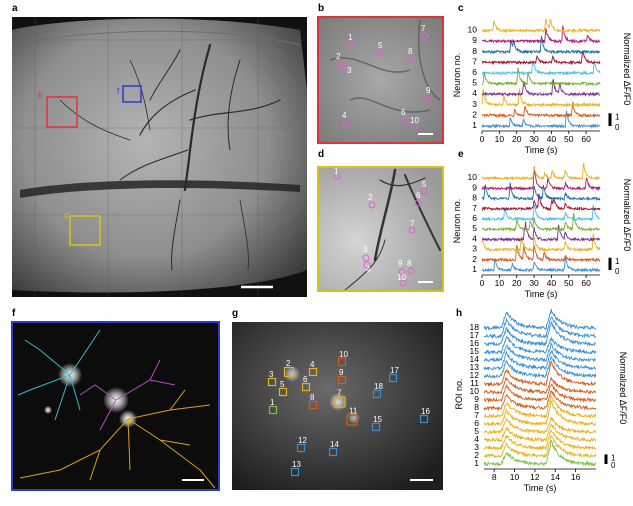  Describe the element at coordinates (338, 56) in the screenshot. I see `panel-b-roi-label: 2` at that location.